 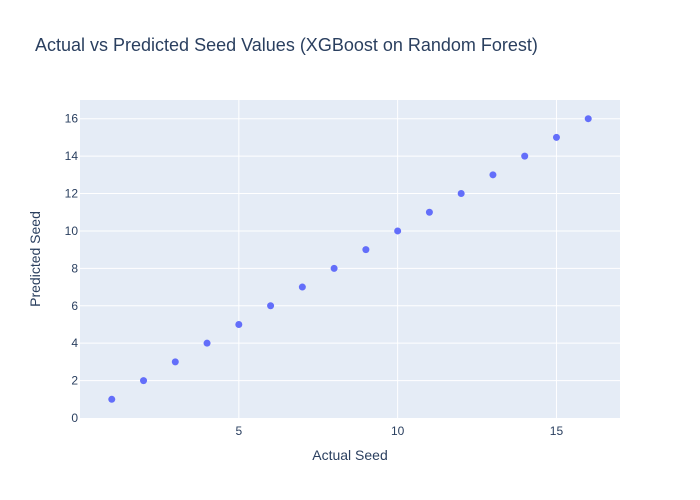 What do you see at coordinates (557, 431) in the screenshot?
I see `x-tick-label: 15` at bounding box center [557, 431].